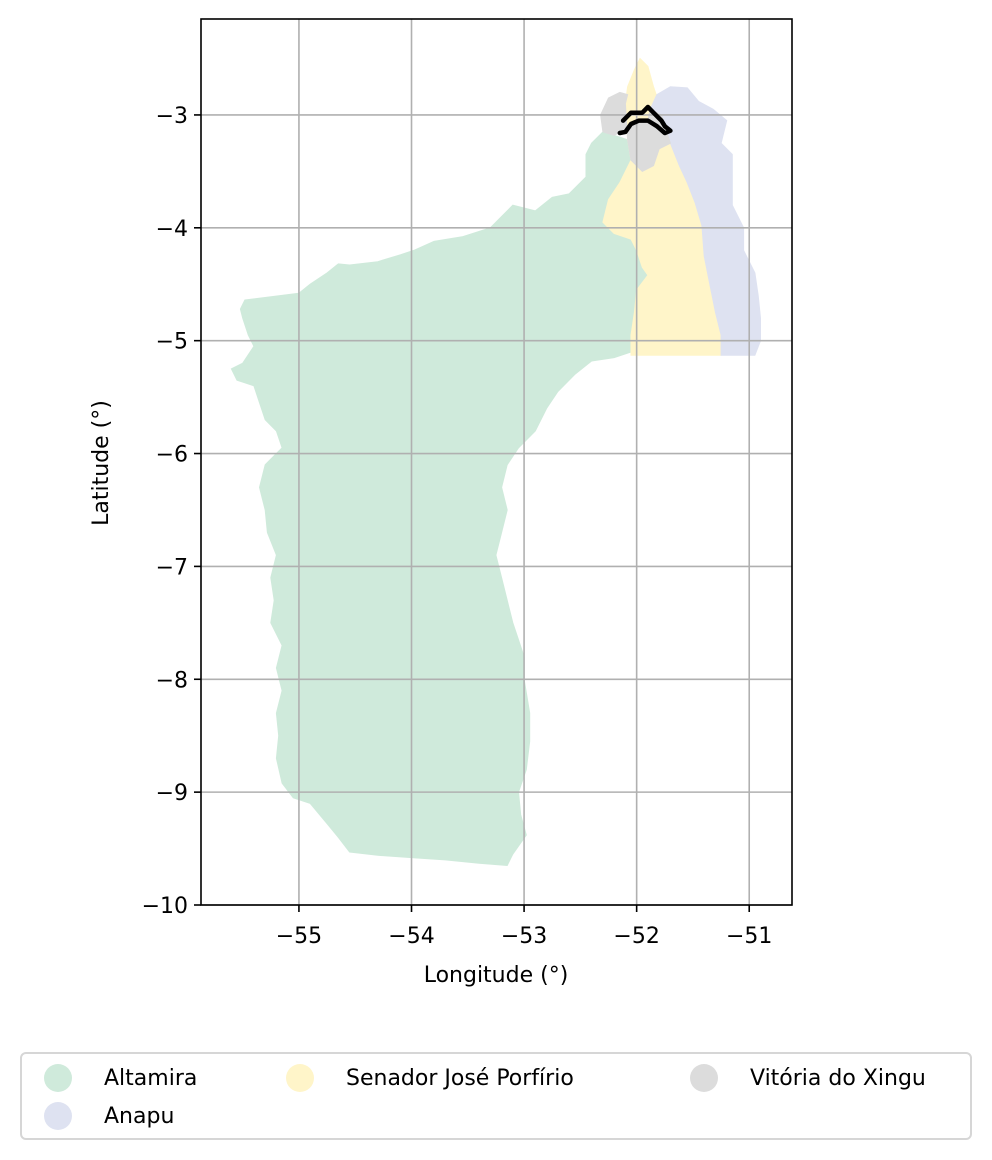 The image size is (992, 1160). What do you see at coordinates (172, 342) in the screenshot?
I see `y-tick-label: −5` at bounding box center [172, 342].